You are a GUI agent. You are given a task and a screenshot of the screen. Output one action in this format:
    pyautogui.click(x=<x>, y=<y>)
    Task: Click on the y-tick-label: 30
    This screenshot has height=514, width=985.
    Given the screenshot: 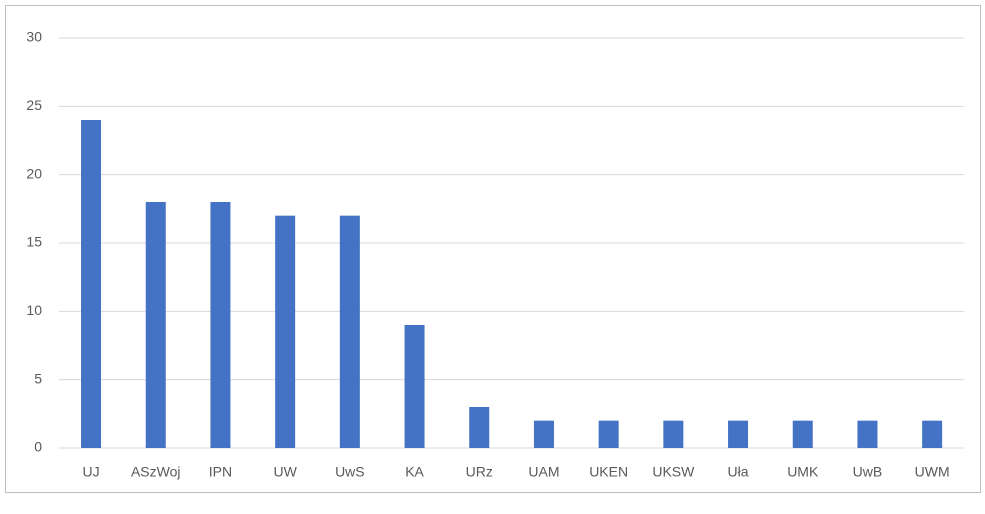 What is the action you would take?
    pyautogui.click(x=34, y=37)
    